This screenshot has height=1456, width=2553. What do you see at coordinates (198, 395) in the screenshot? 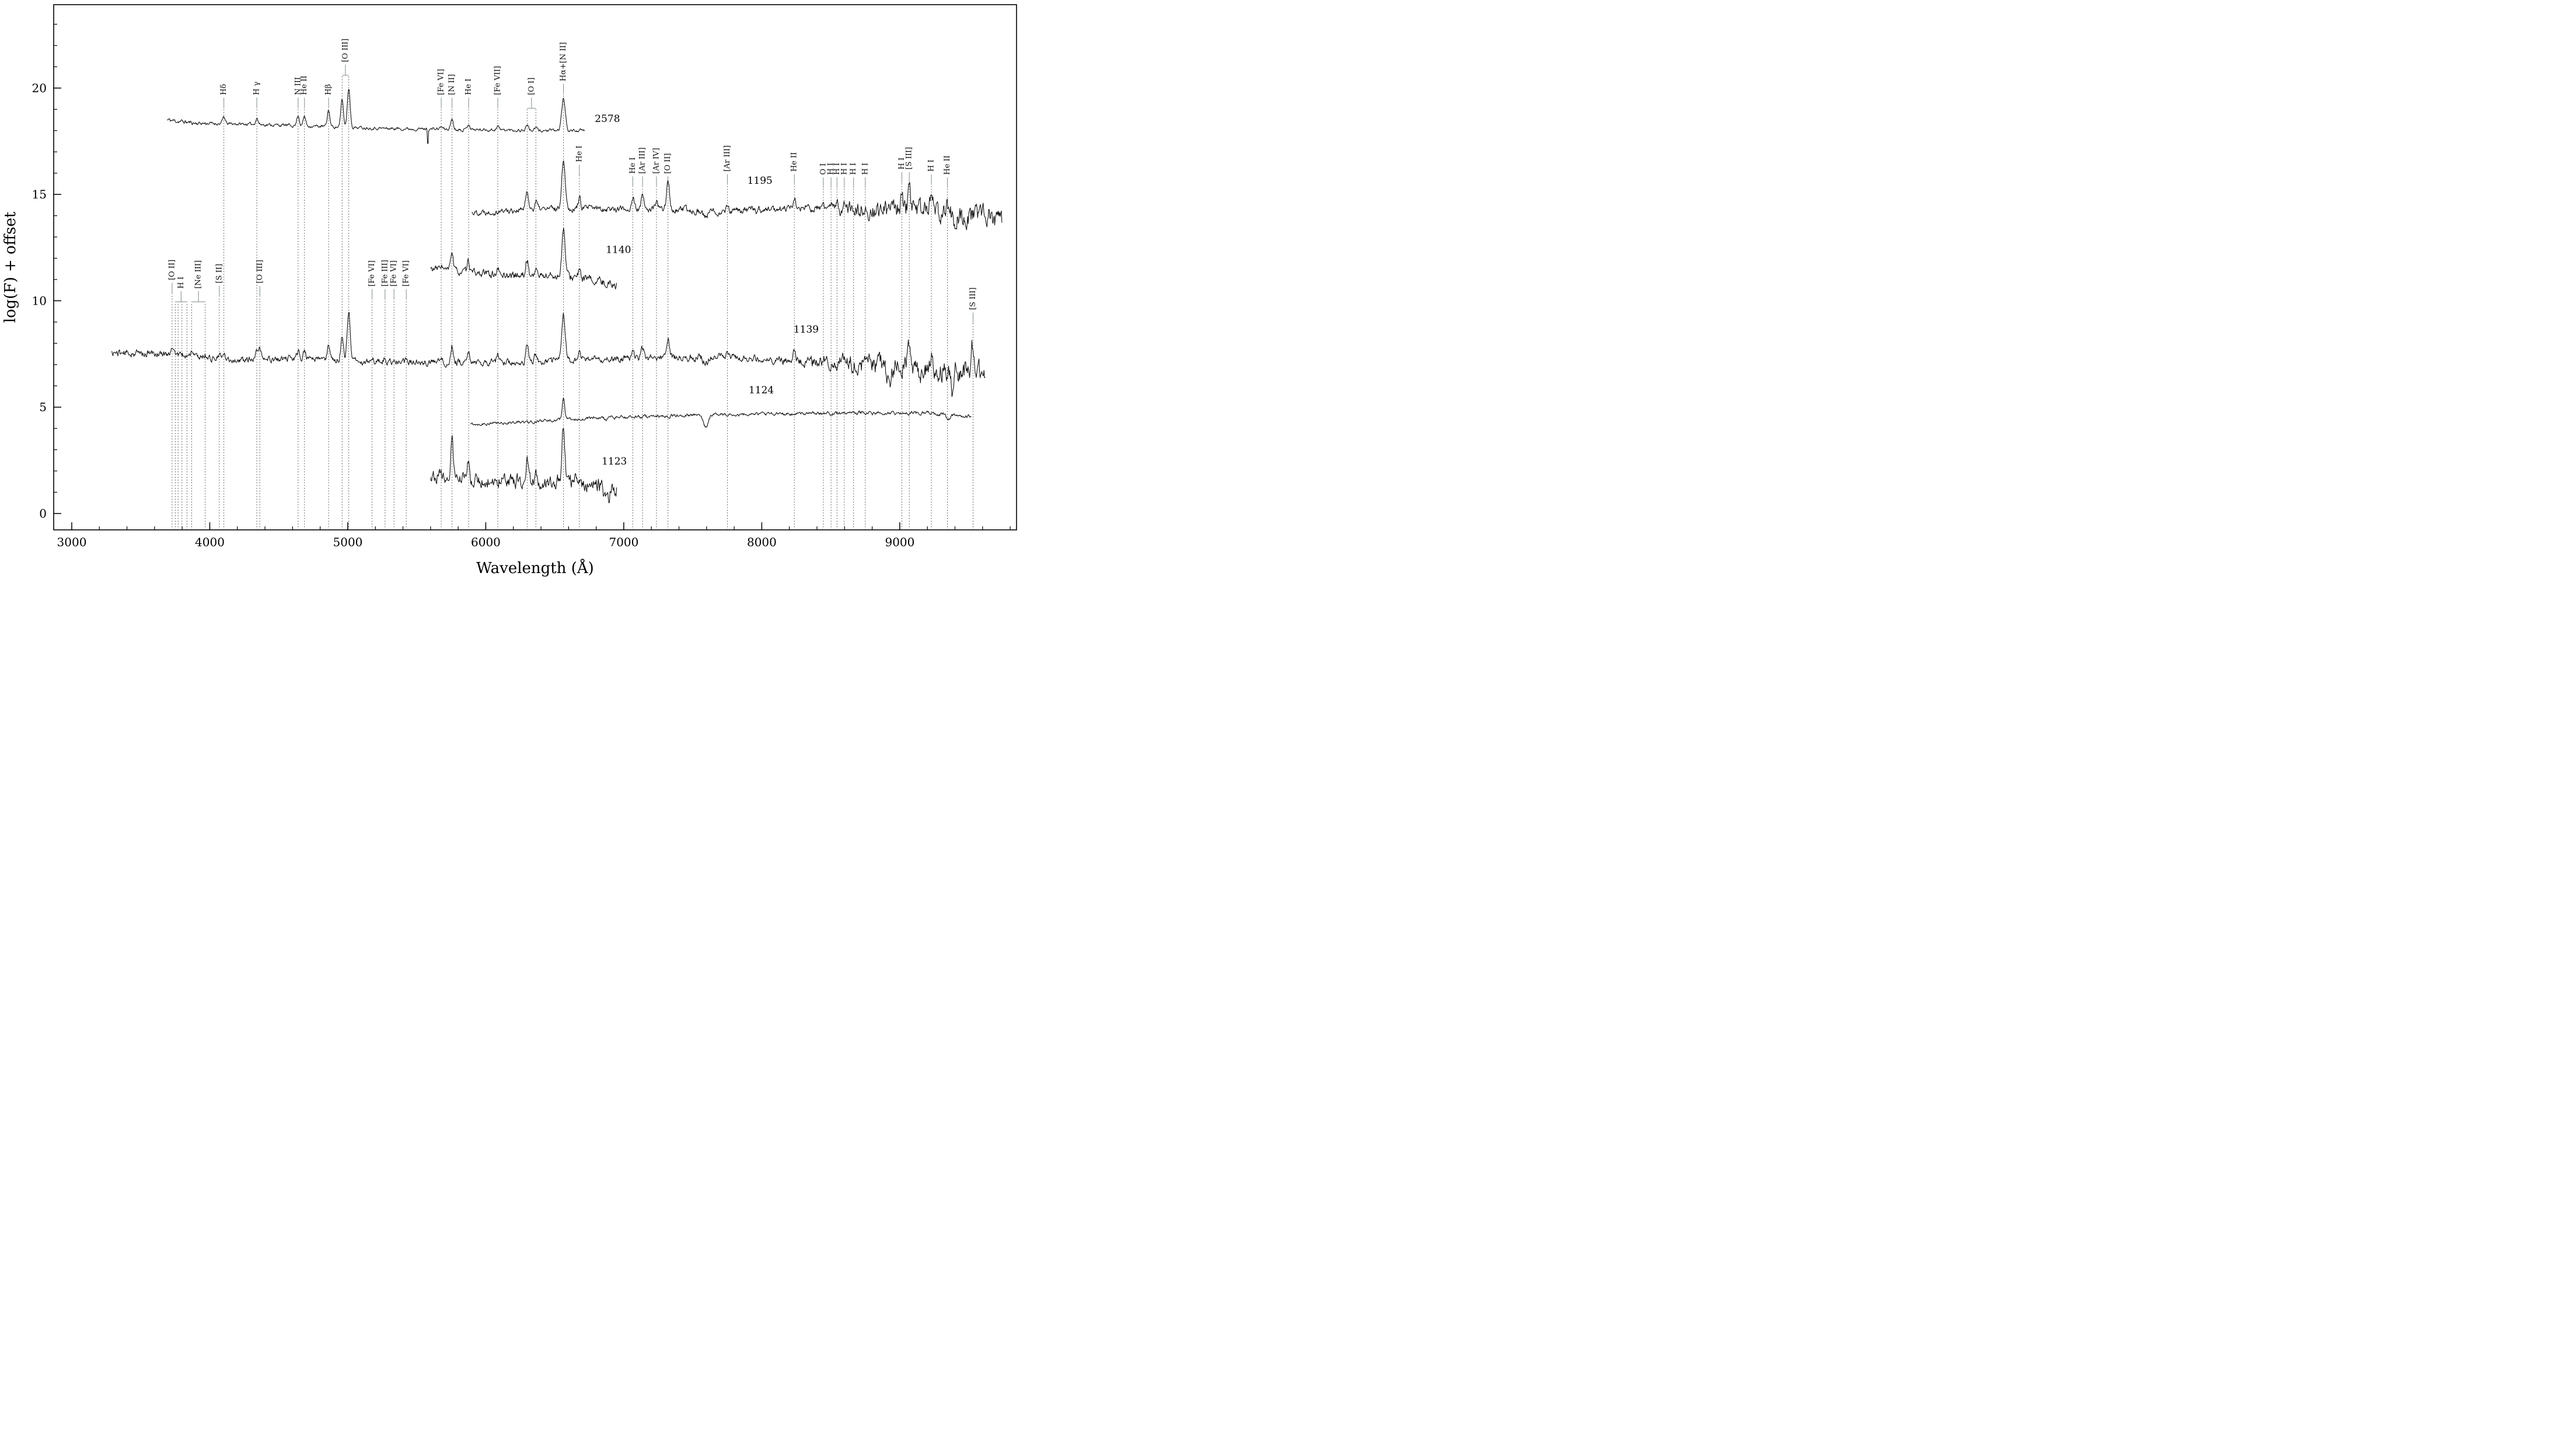
I see `spectral-line-annotation: [Ne III]` at bounding box center [198, 395].